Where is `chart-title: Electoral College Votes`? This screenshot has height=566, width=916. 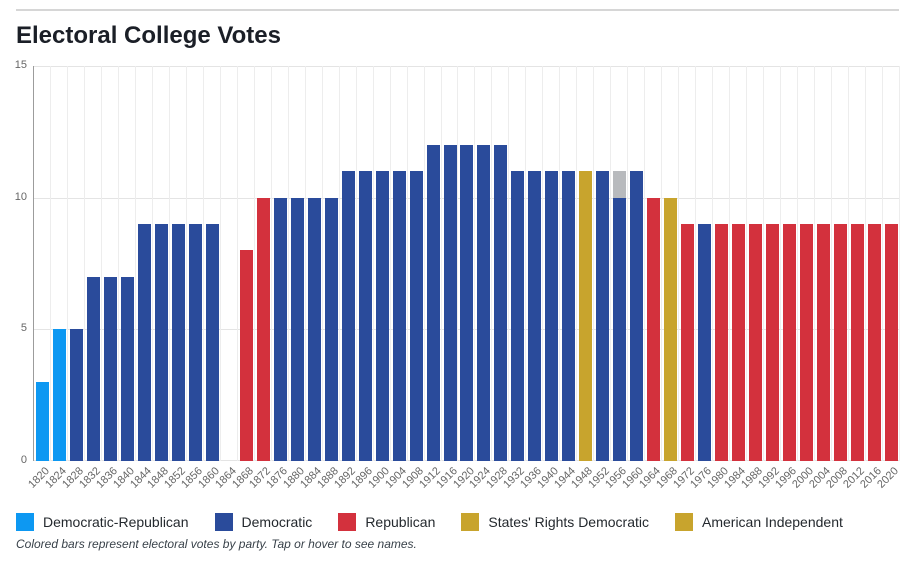 chart-title: Electoral College Votes is located at coordinates (148, 35).